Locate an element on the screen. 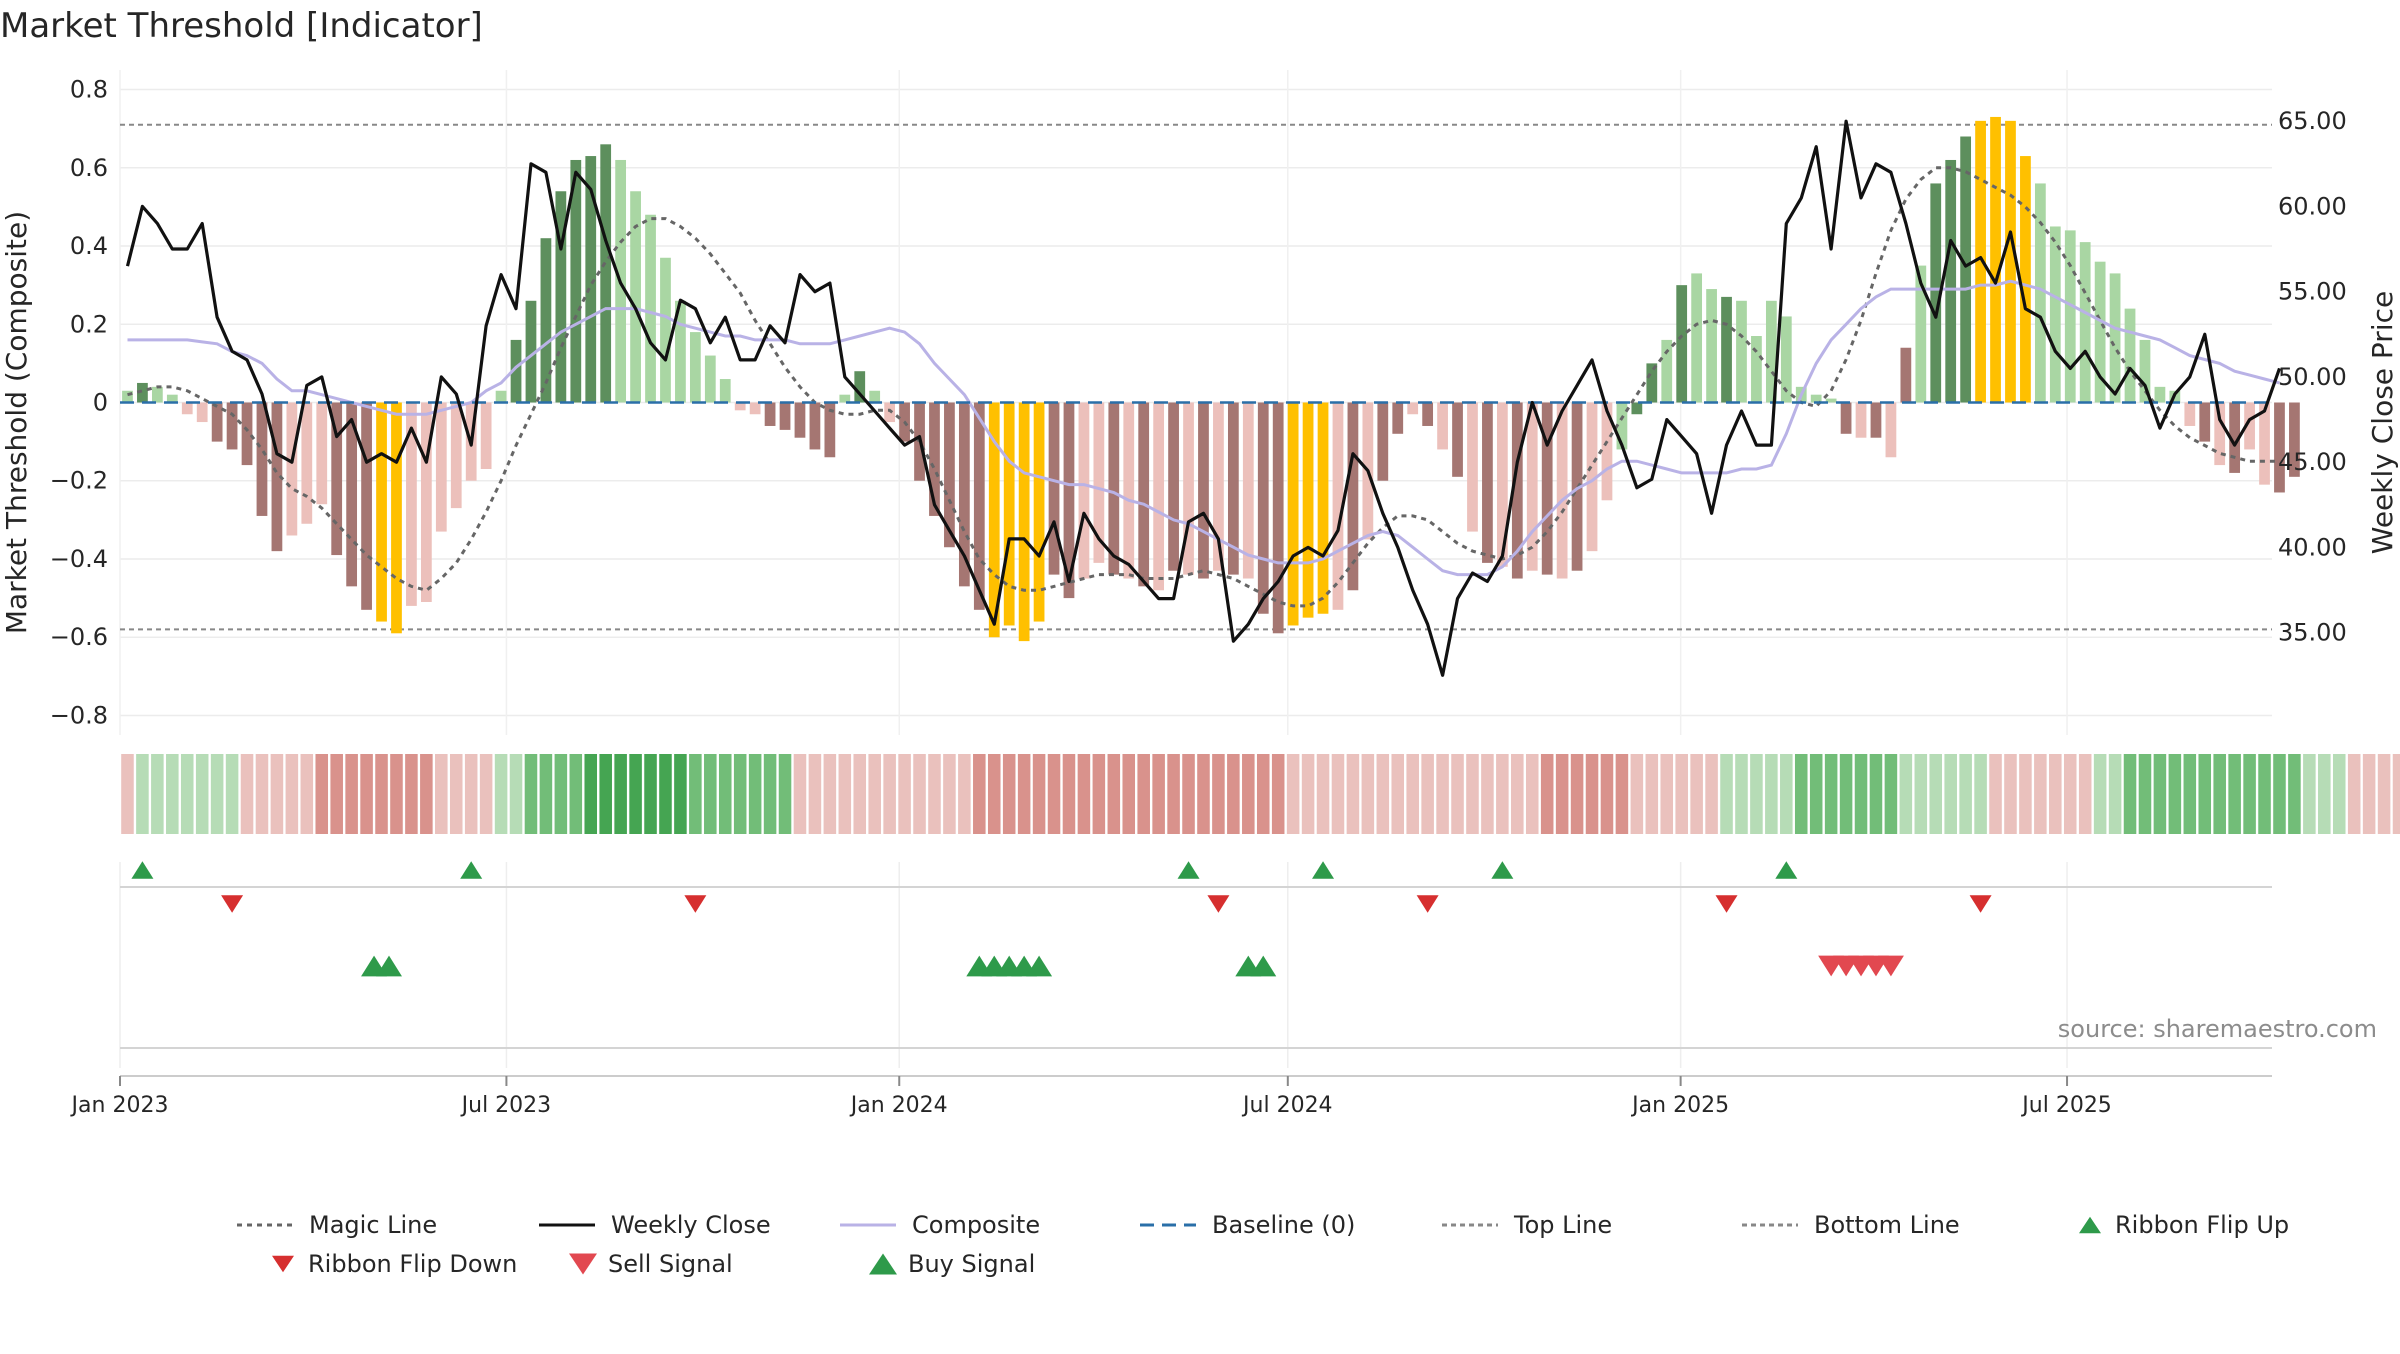 The height and width of the screenshot is (1354, 2400). legend-label: Baseline (0) is located at coordinates (1283, 1225).